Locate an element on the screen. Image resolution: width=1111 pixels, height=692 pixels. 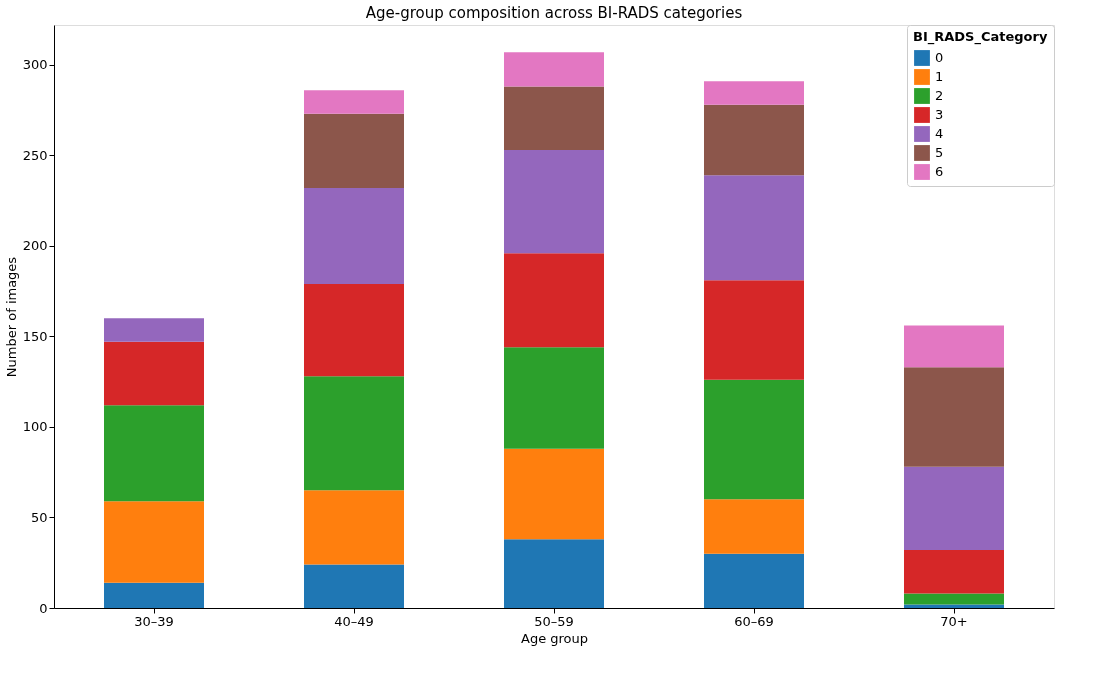
chart-title: Age-group composition across BI-RADS categories is located at coordinates (554, 12).